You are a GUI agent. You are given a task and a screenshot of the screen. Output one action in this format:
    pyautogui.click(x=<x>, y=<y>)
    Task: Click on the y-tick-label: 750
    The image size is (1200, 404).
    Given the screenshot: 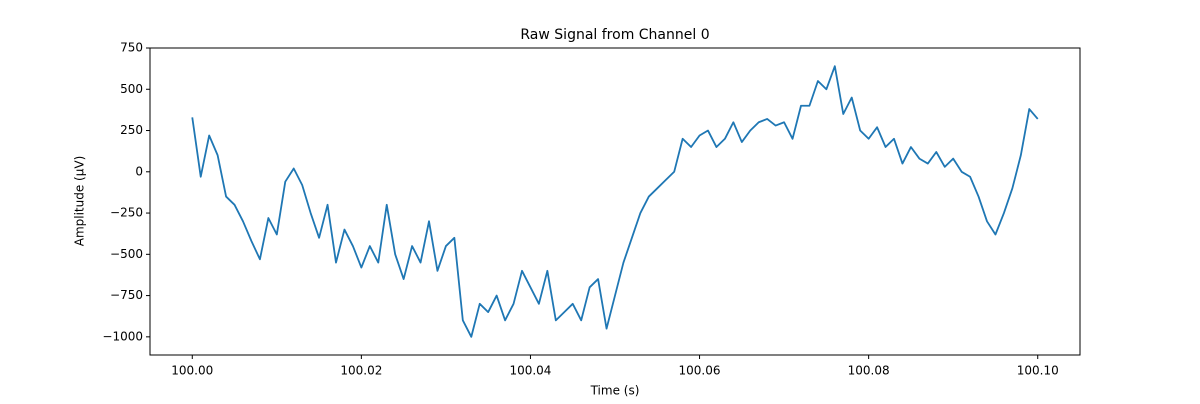 What is the action you would take?
    pyautogui.click(x=131, y=48)
    